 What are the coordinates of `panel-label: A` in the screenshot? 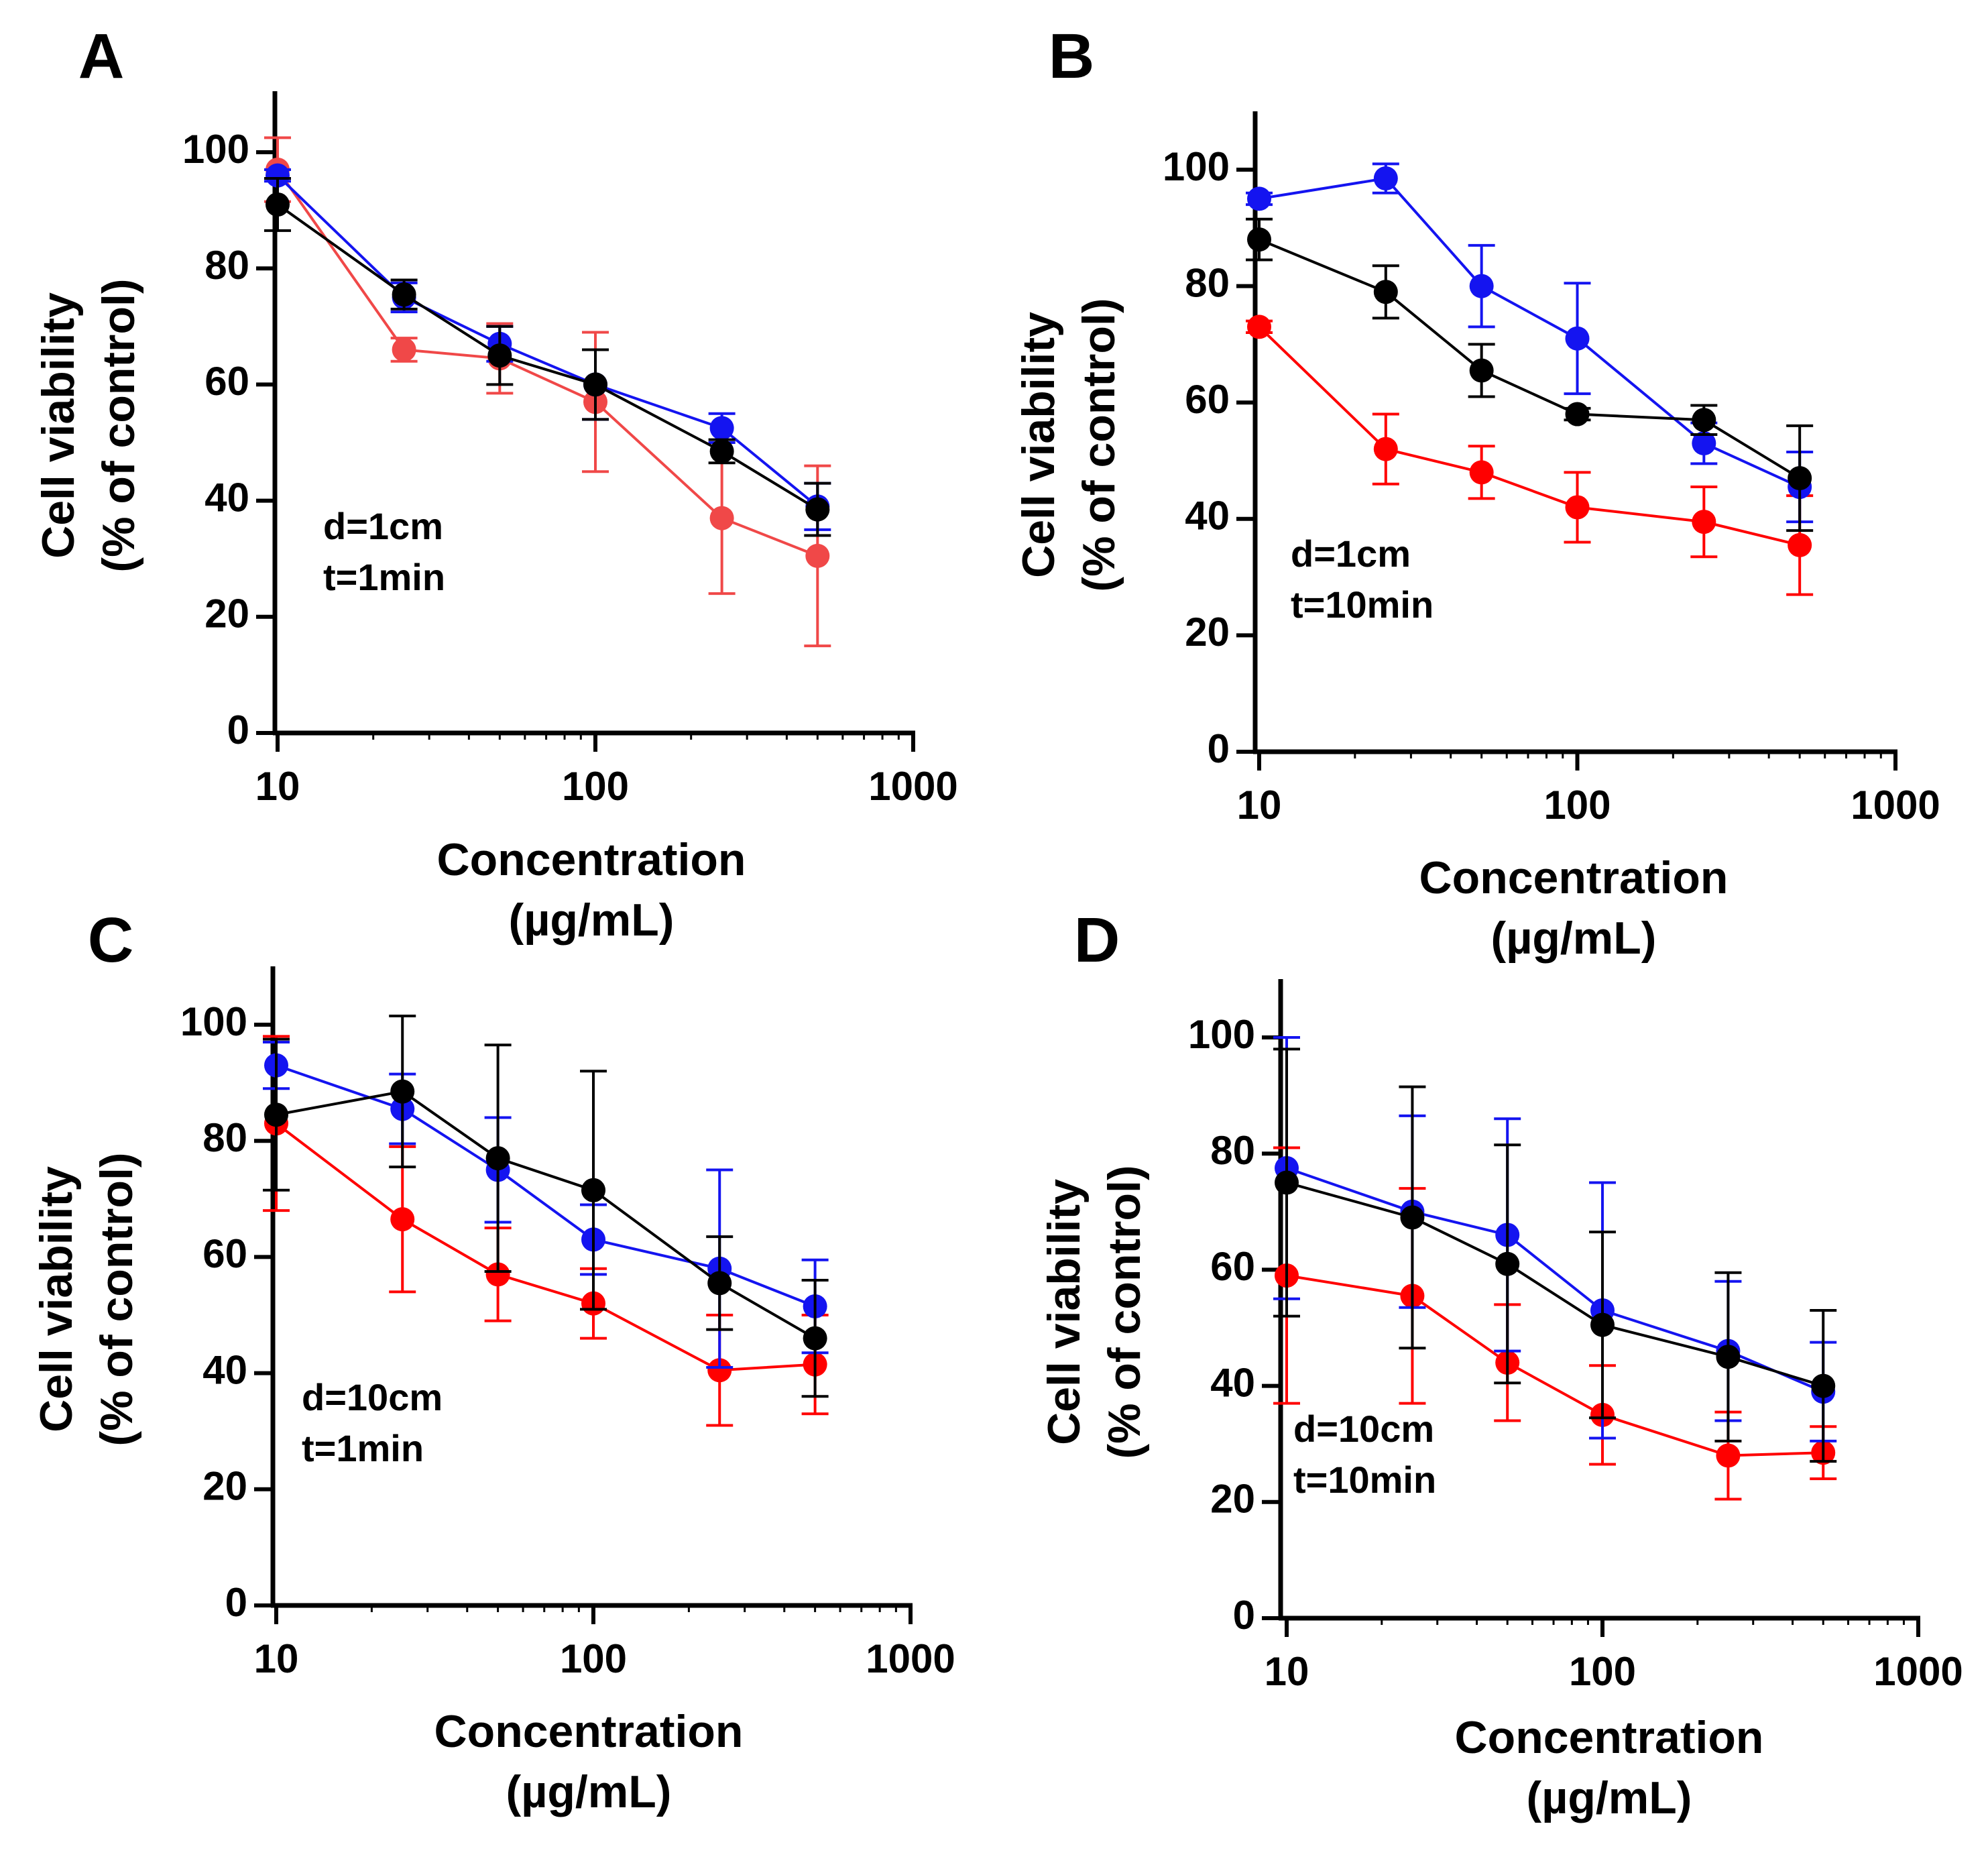 It's located at (101, 56).